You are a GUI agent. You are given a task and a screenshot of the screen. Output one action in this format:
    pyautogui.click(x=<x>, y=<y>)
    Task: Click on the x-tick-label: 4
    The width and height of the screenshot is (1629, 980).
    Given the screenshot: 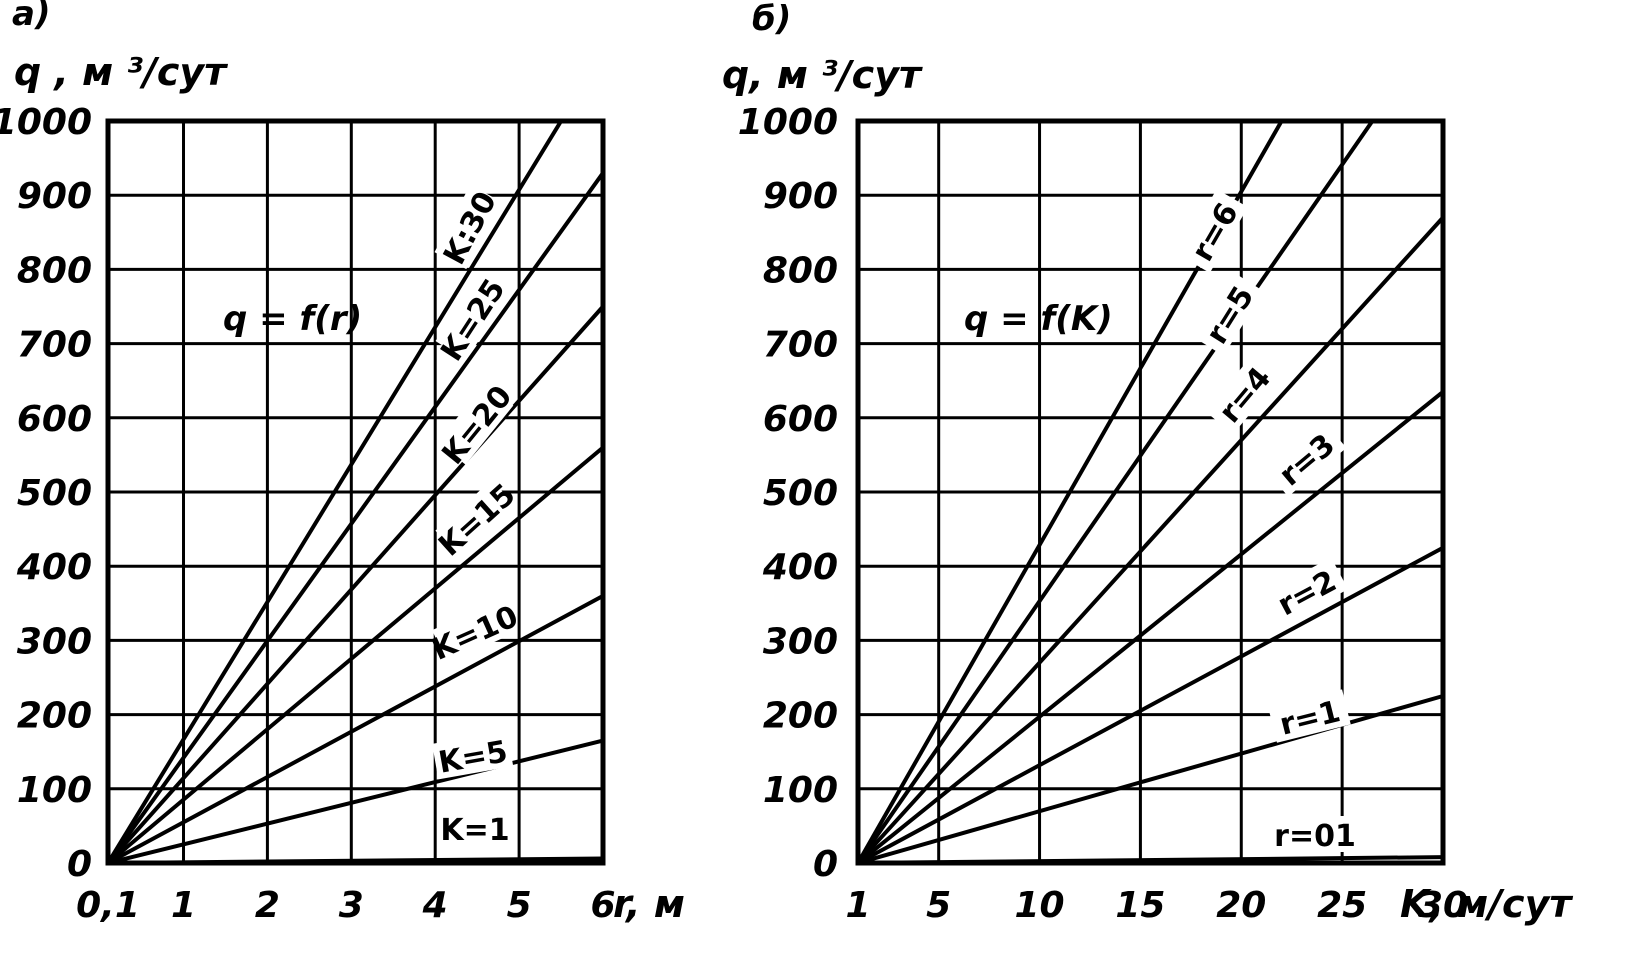 What is the action you would take?
    pyautogui.click(x=435, y=905)
    